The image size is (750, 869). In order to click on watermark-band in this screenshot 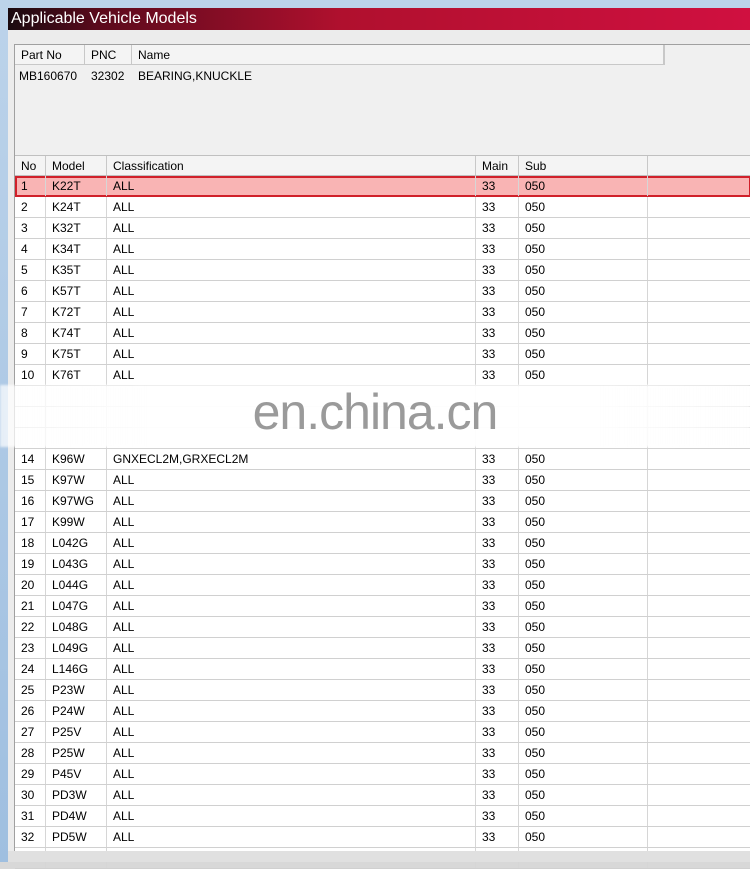, I will do `click(375, 416)`.